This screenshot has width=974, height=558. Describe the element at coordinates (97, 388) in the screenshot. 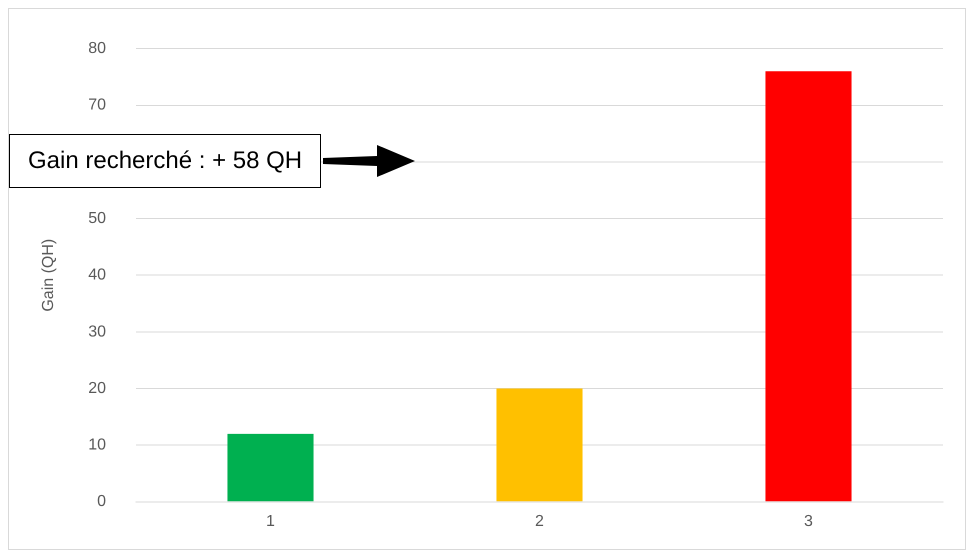

I see `y-tick-label: 20` at that location.